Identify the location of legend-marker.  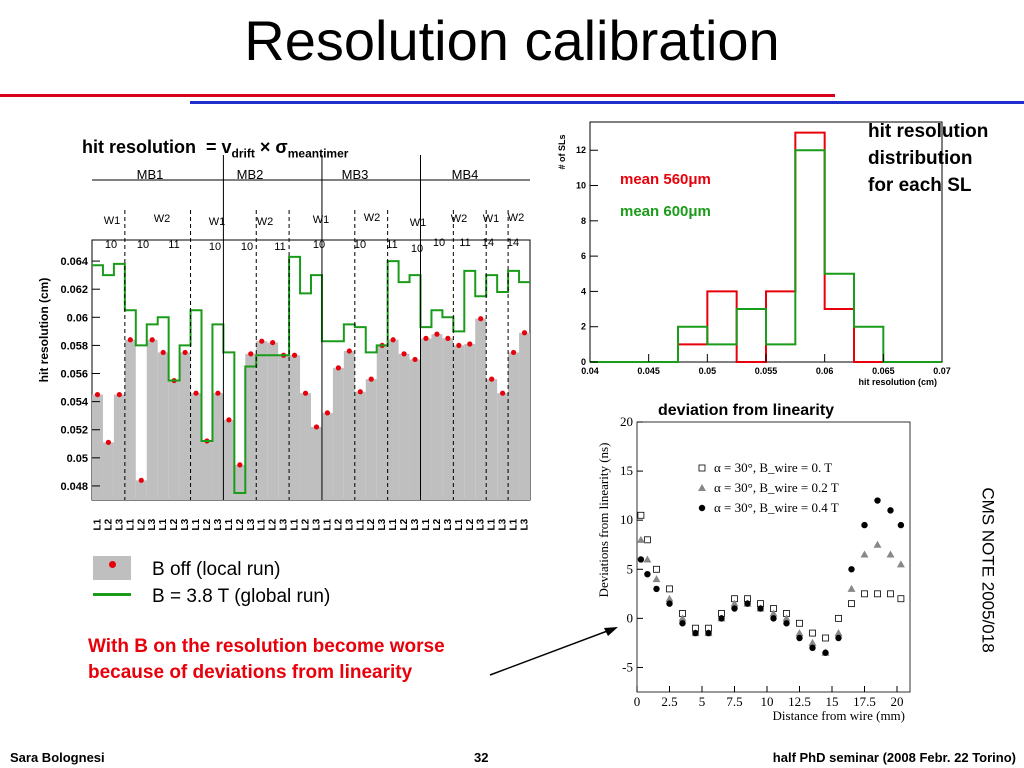
(702, 508).